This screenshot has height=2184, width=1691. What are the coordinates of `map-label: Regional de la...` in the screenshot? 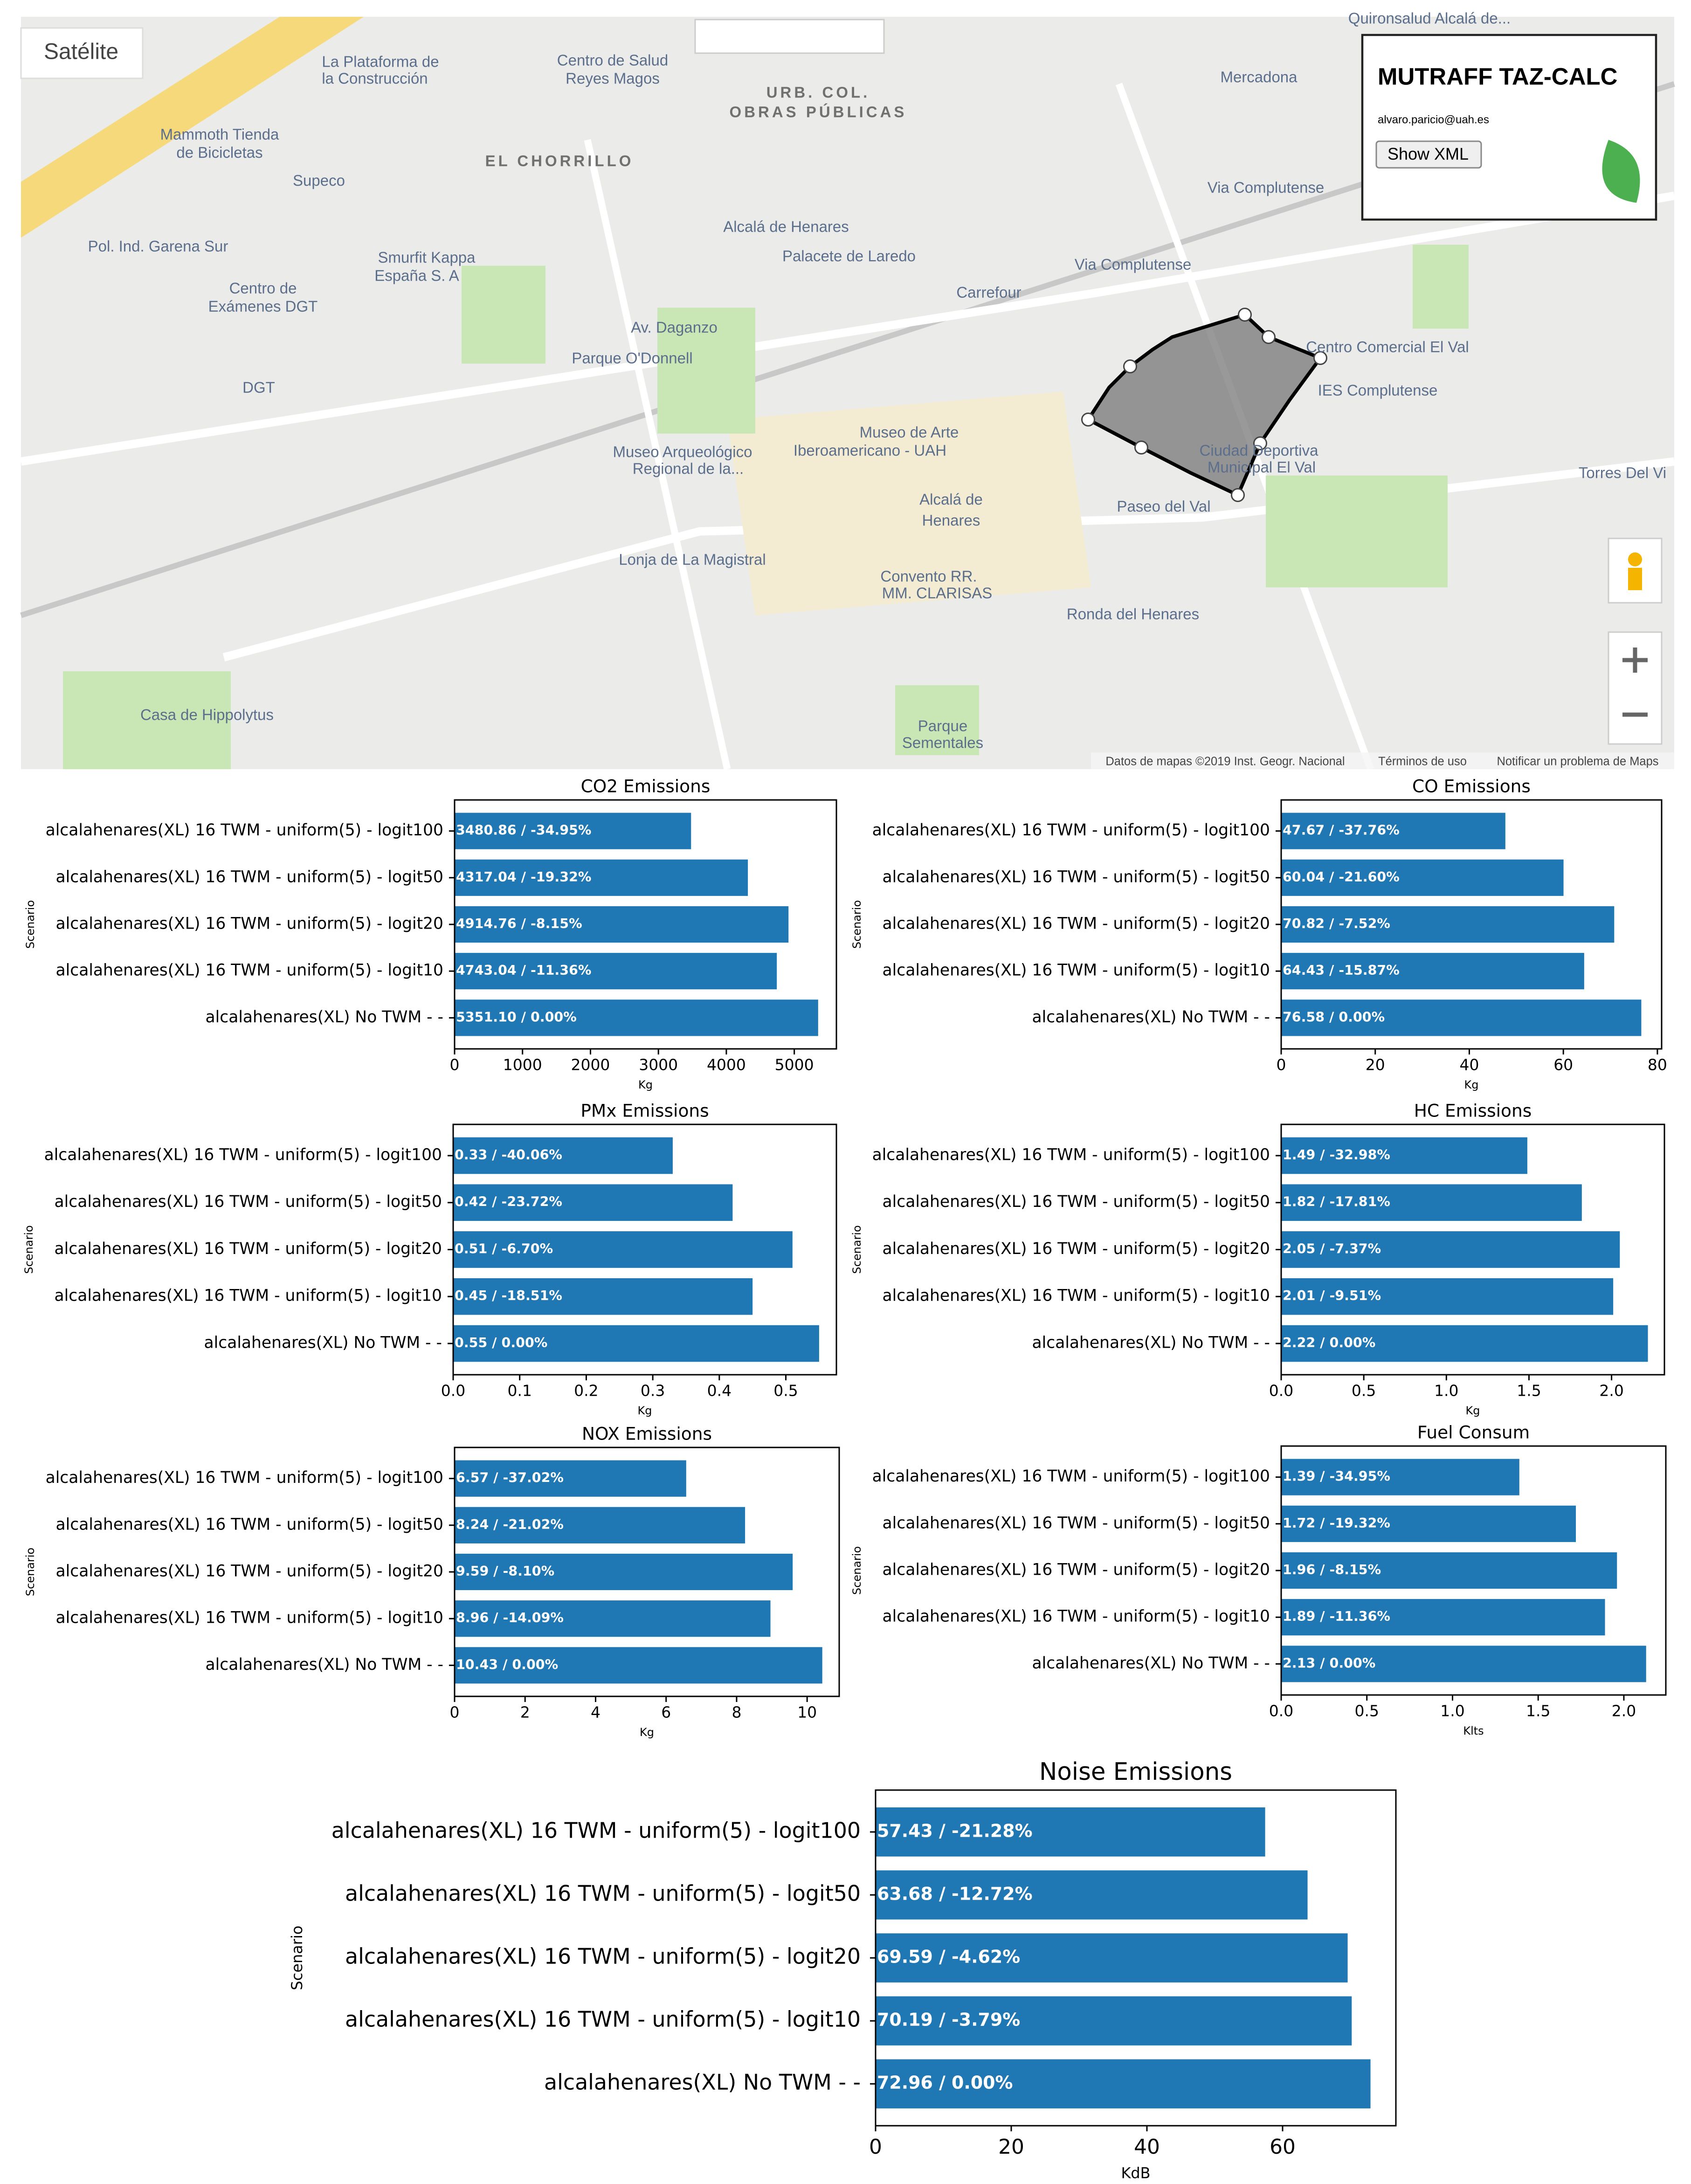 It's located at (688, 468).